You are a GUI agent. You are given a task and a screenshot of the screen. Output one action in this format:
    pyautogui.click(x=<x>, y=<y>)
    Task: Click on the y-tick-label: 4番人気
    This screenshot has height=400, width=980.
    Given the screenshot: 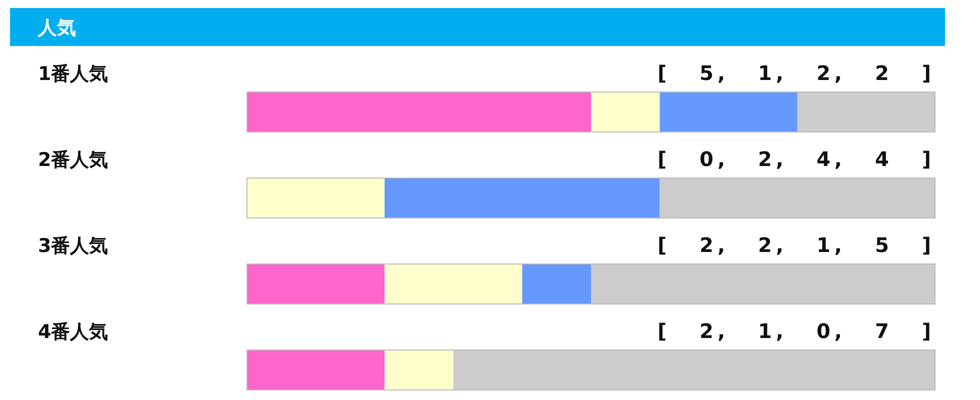 What is the action you would take?
    pyautogui.click(x=73, y=332)
    